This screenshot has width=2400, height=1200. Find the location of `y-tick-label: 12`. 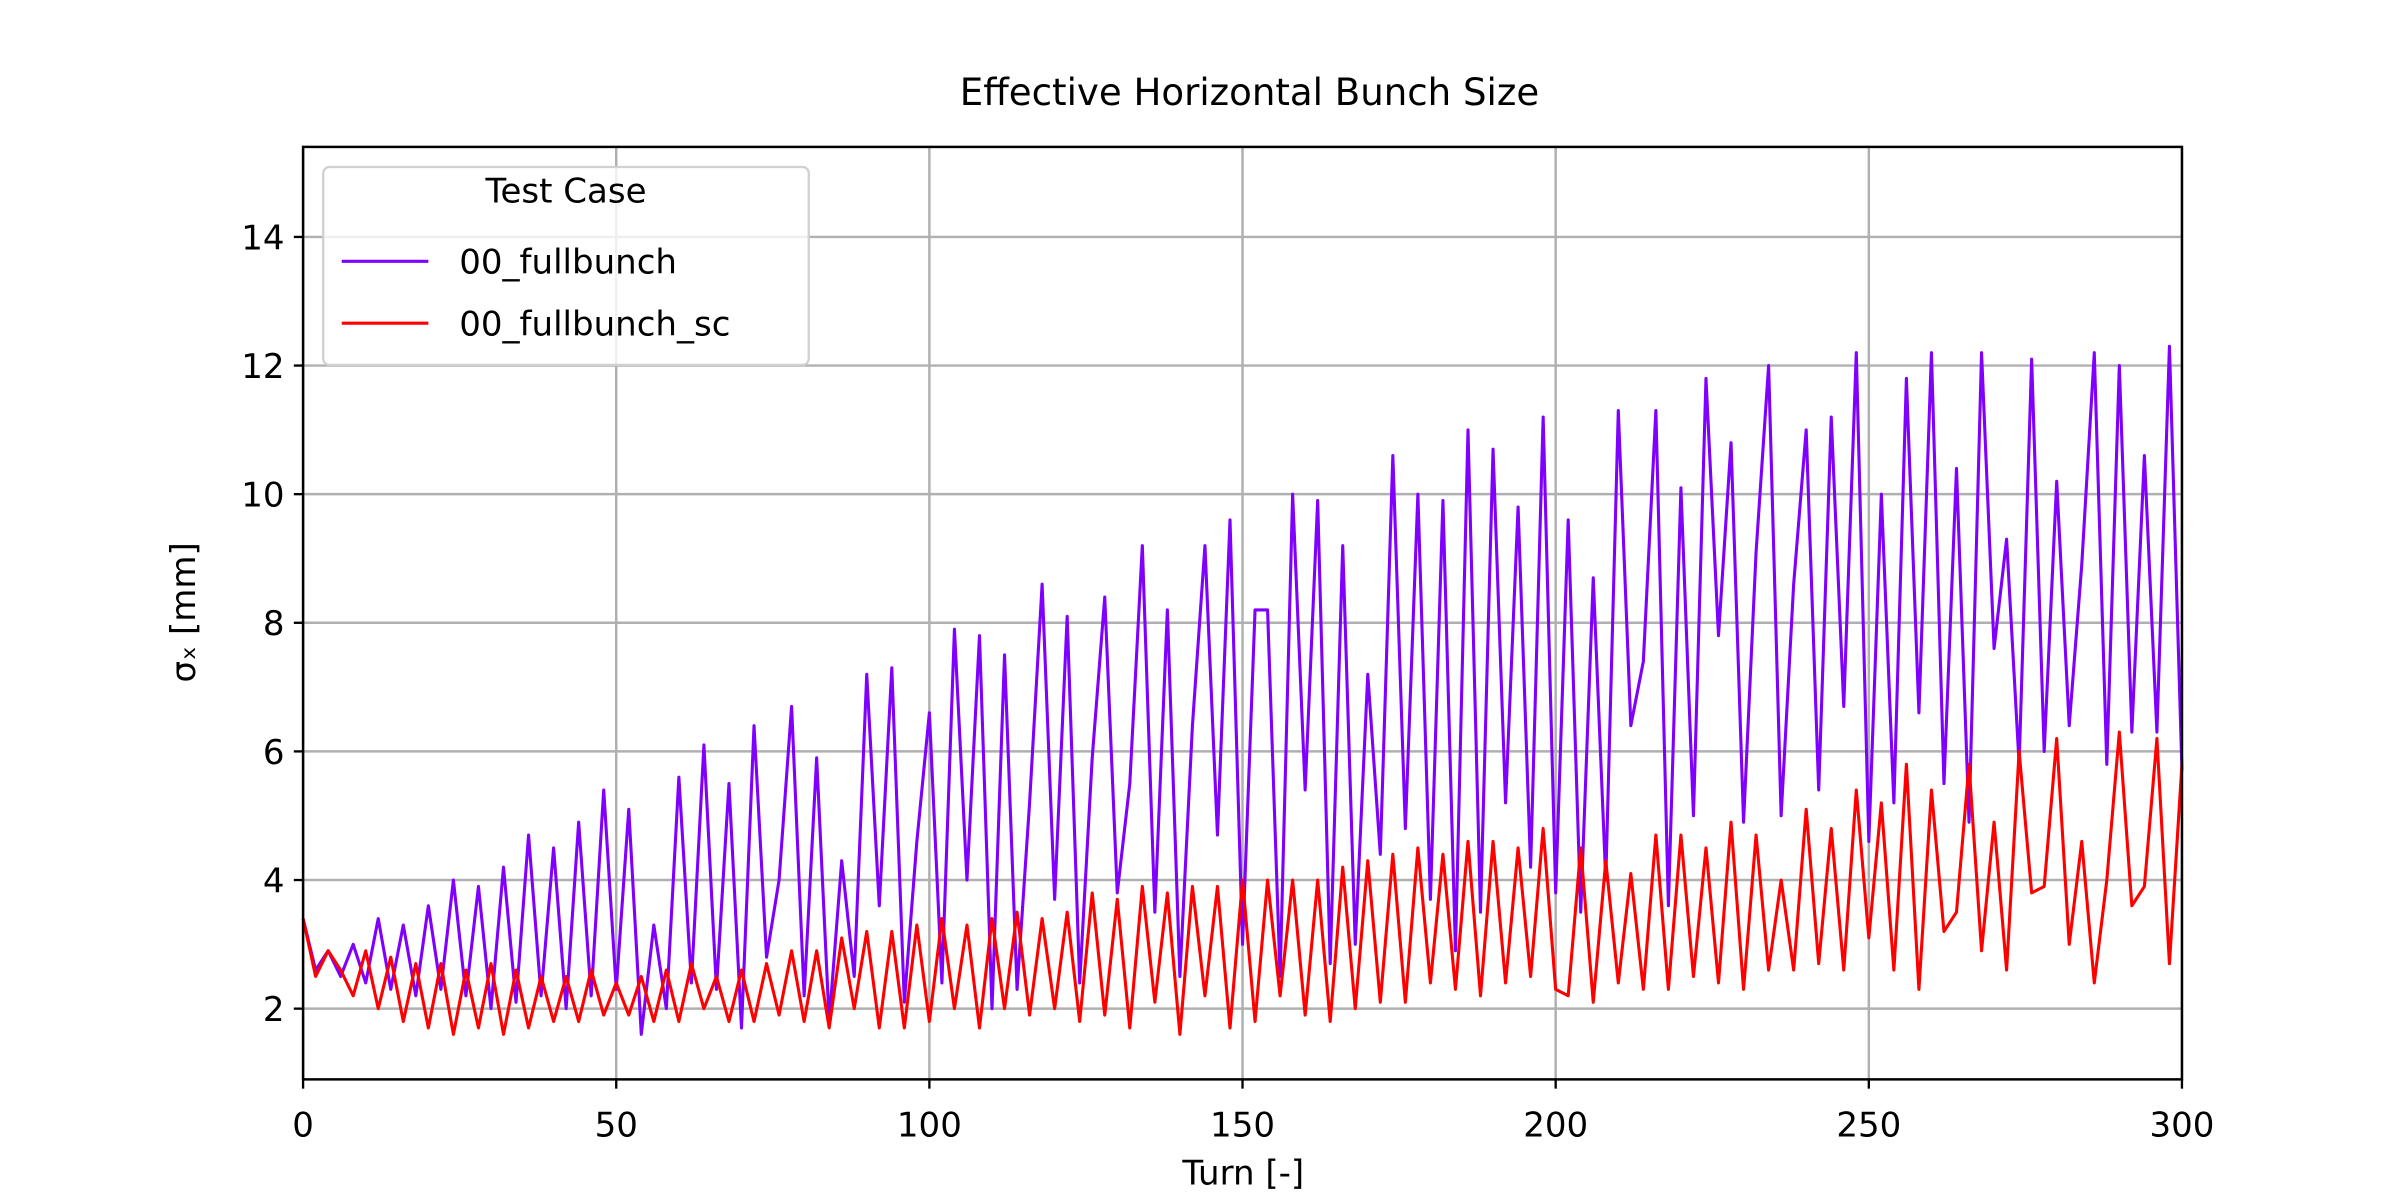

y-tick-label: 12 is located at coordinates (262, 367).